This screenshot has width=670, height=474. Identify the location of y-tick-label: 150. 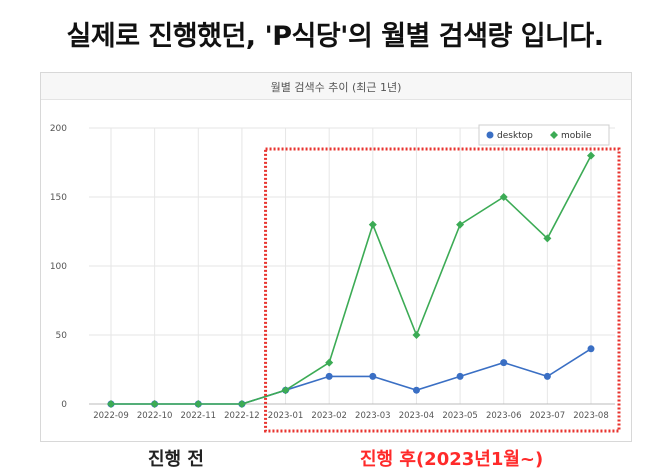
(58, 198).